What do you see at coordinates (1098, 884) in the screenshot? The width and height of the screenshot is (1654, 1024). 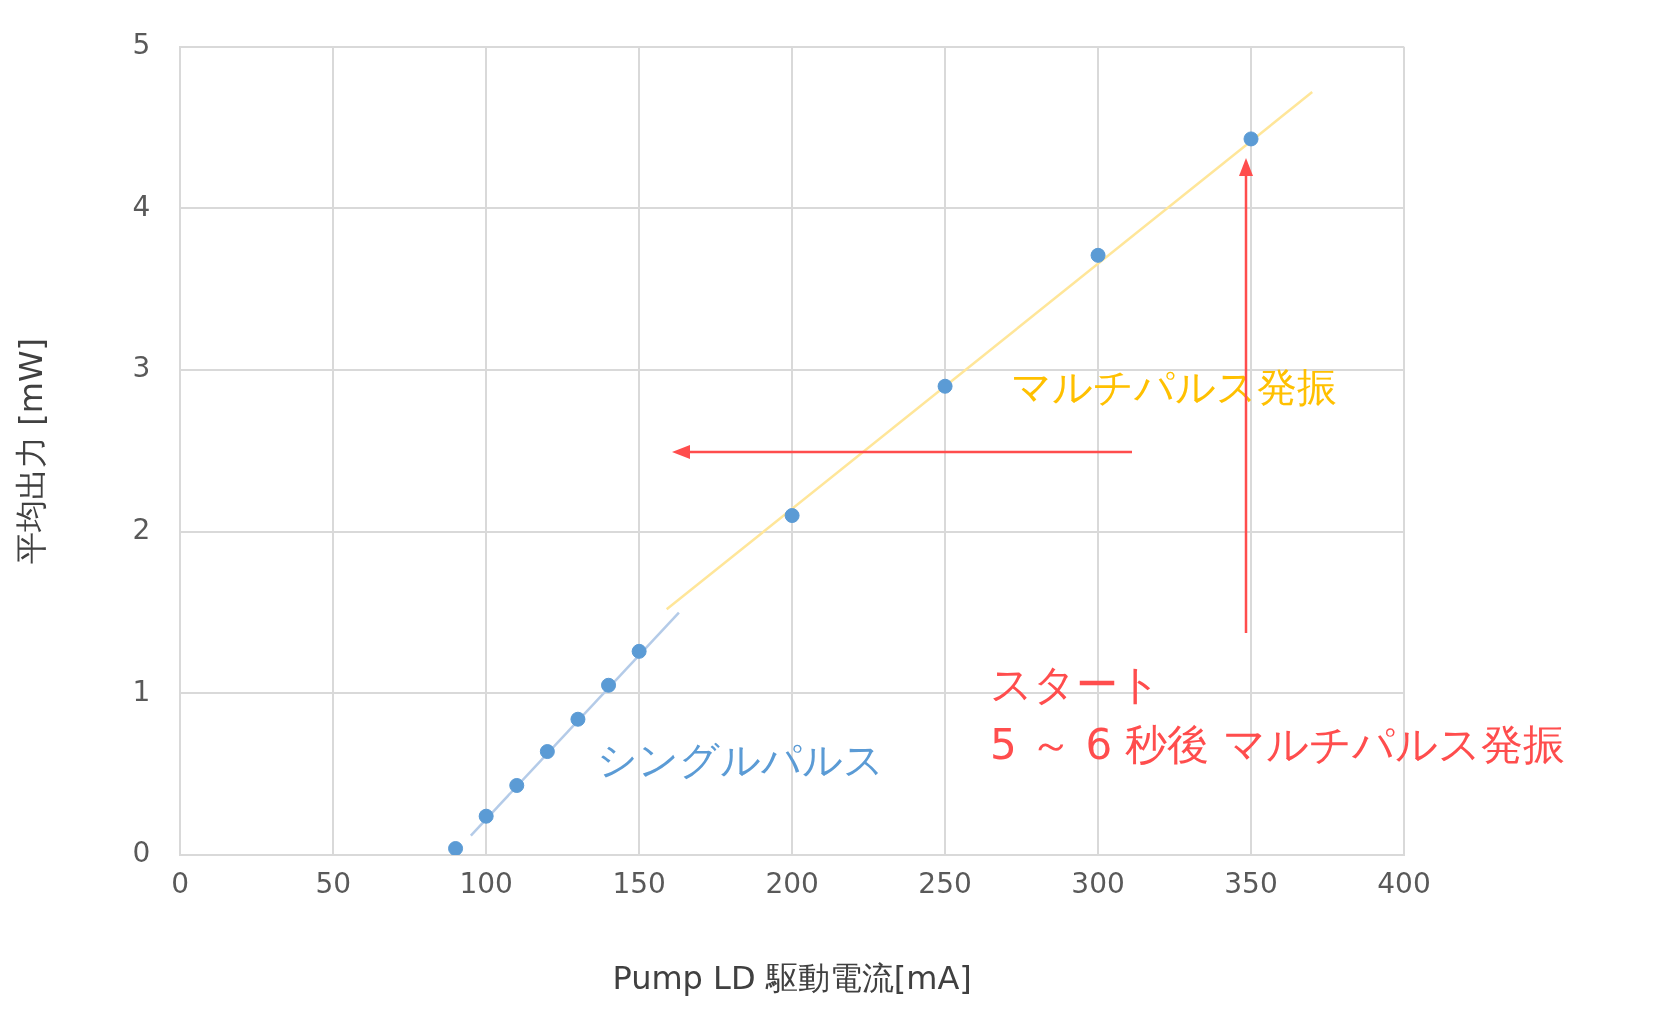 I see `x-tick-label: 300` at bounding box center [1098, 884].